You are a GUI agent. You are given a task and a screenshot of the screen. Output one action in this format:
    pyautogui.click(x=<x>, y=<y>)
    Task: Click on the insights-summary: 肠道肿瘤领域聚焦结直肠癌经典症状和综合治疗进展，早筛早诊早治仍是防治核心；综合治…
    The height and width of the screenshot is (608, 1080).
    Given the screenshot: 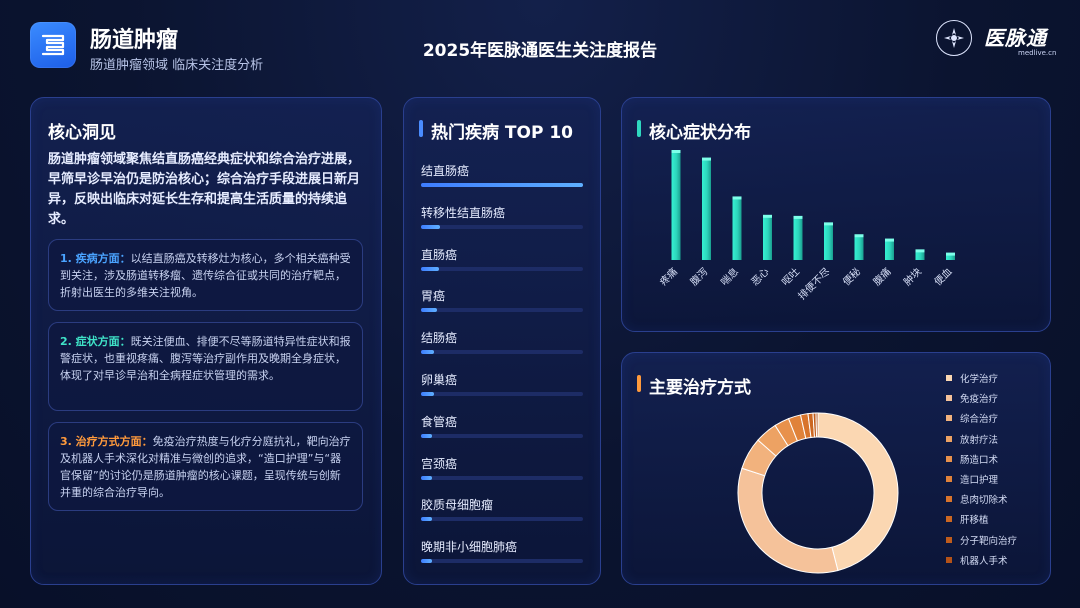 What is the action you would take?
    pyautogui.click(x=204, y=189)
    